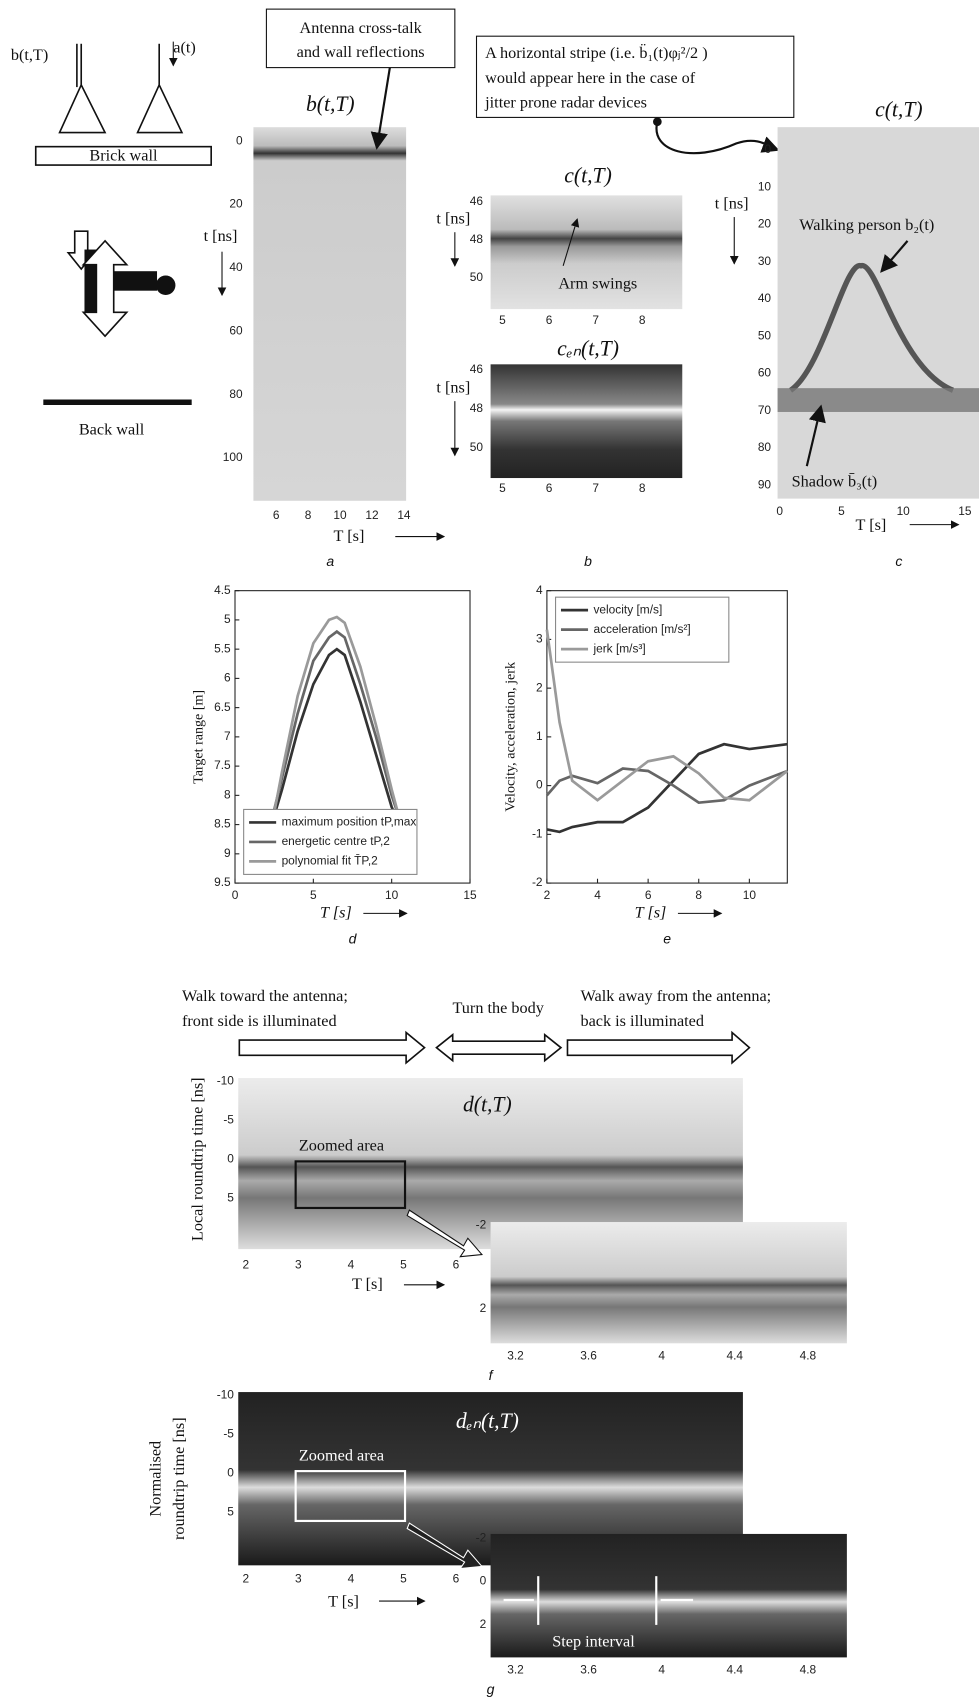 The image size is (979, 1699). Describe the element at coordinates (515, 1355) in the screenshot. I see `tick-label: 3.2` at that location.